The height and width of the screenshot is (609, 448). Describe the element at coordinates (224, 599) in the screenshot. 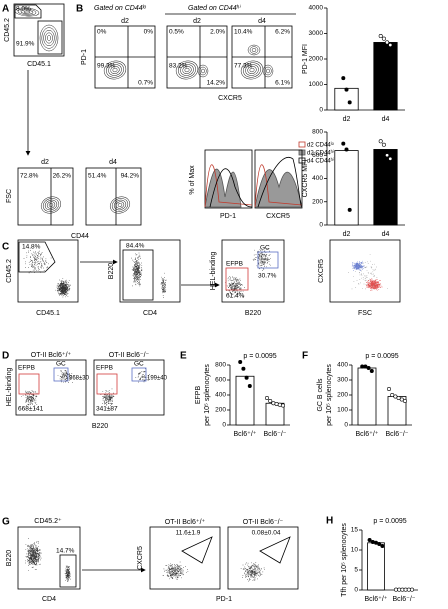

I see `label: PD-1` at that location.